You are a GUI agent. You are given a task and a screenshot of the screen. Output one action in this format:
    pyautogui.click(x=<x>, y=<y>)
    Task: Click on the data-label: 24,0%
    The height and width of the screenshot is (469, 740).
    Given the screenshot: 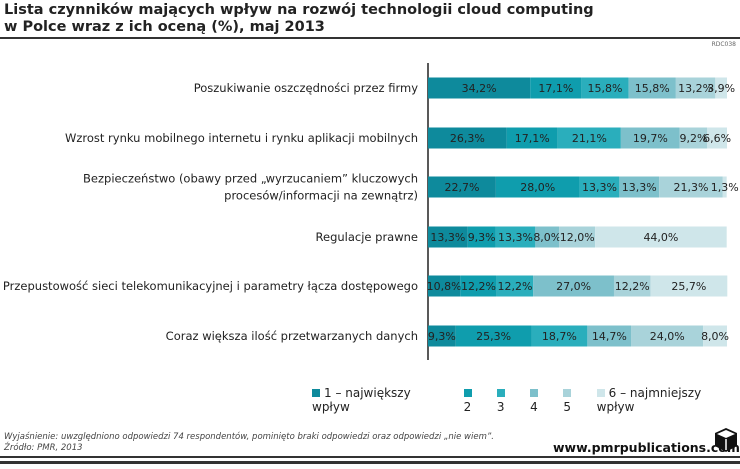 What is the action you would take?
    pyautogui.click(x=667, y=336)
    